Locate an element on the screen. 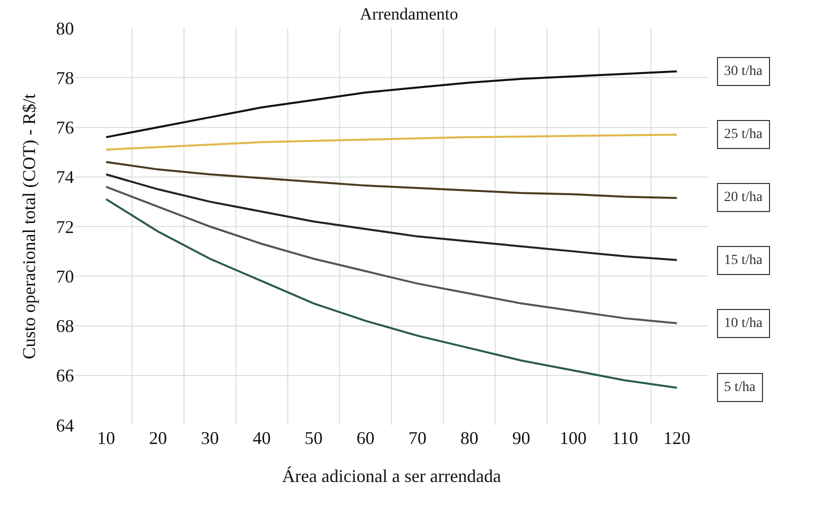 The height and width of the screenshot is (510, 818). y-tick-label: 80 is located at coordinates (65, 28).